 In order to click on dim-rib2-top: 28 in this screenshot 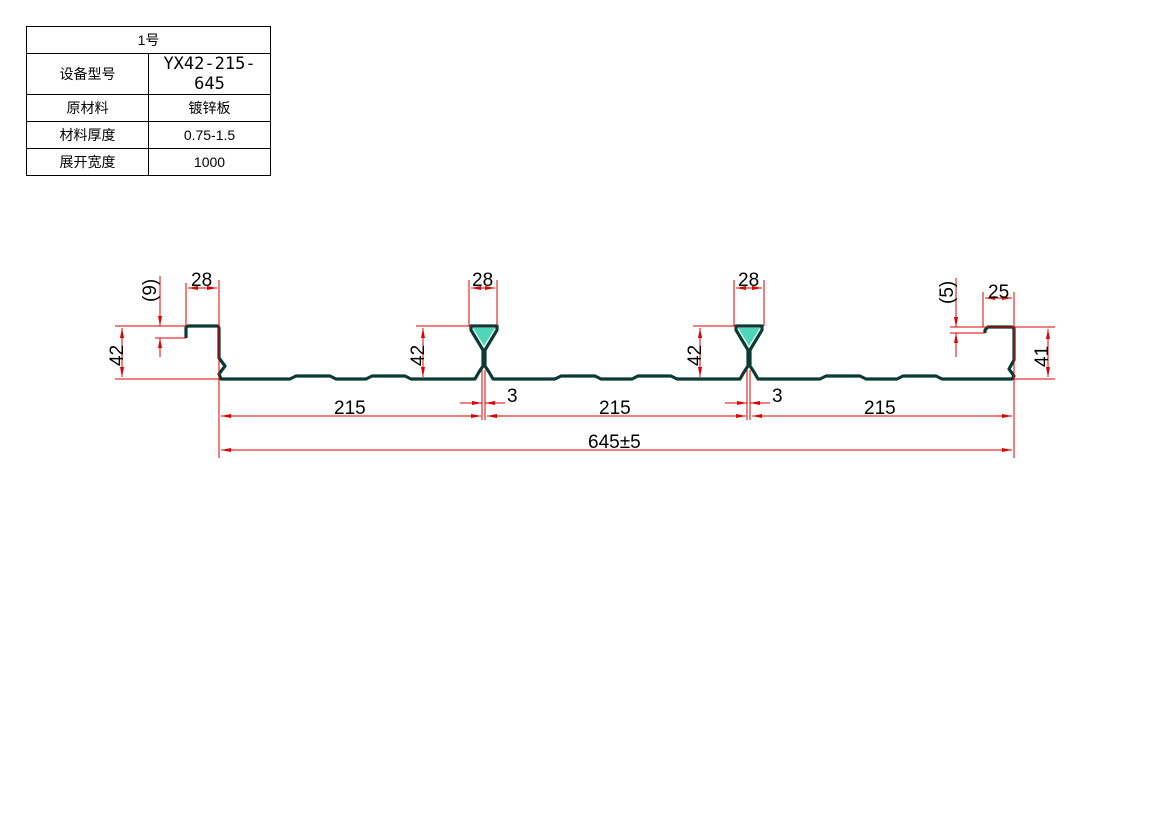, I will do `click(748, 280)`.